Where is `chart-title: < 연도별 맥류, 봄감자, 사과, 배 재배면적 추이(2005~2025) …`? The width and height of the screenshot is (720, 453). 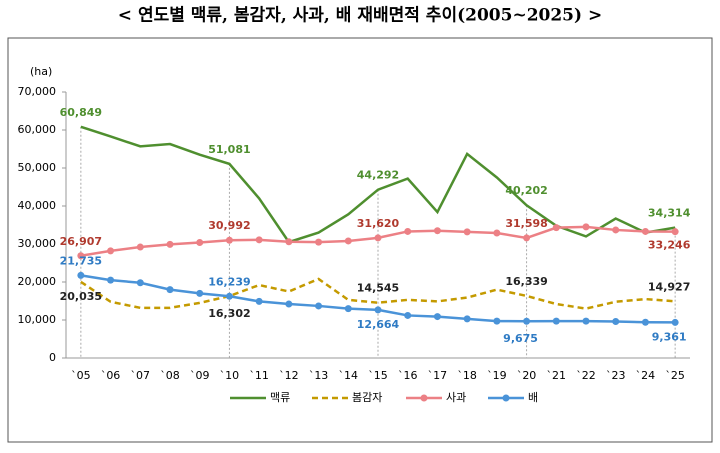
chart-title: < 연도별 맥류, 봄감자, 사과, 배 재배면적 추이(2005~2025) … is located at coordinates (360, 16).